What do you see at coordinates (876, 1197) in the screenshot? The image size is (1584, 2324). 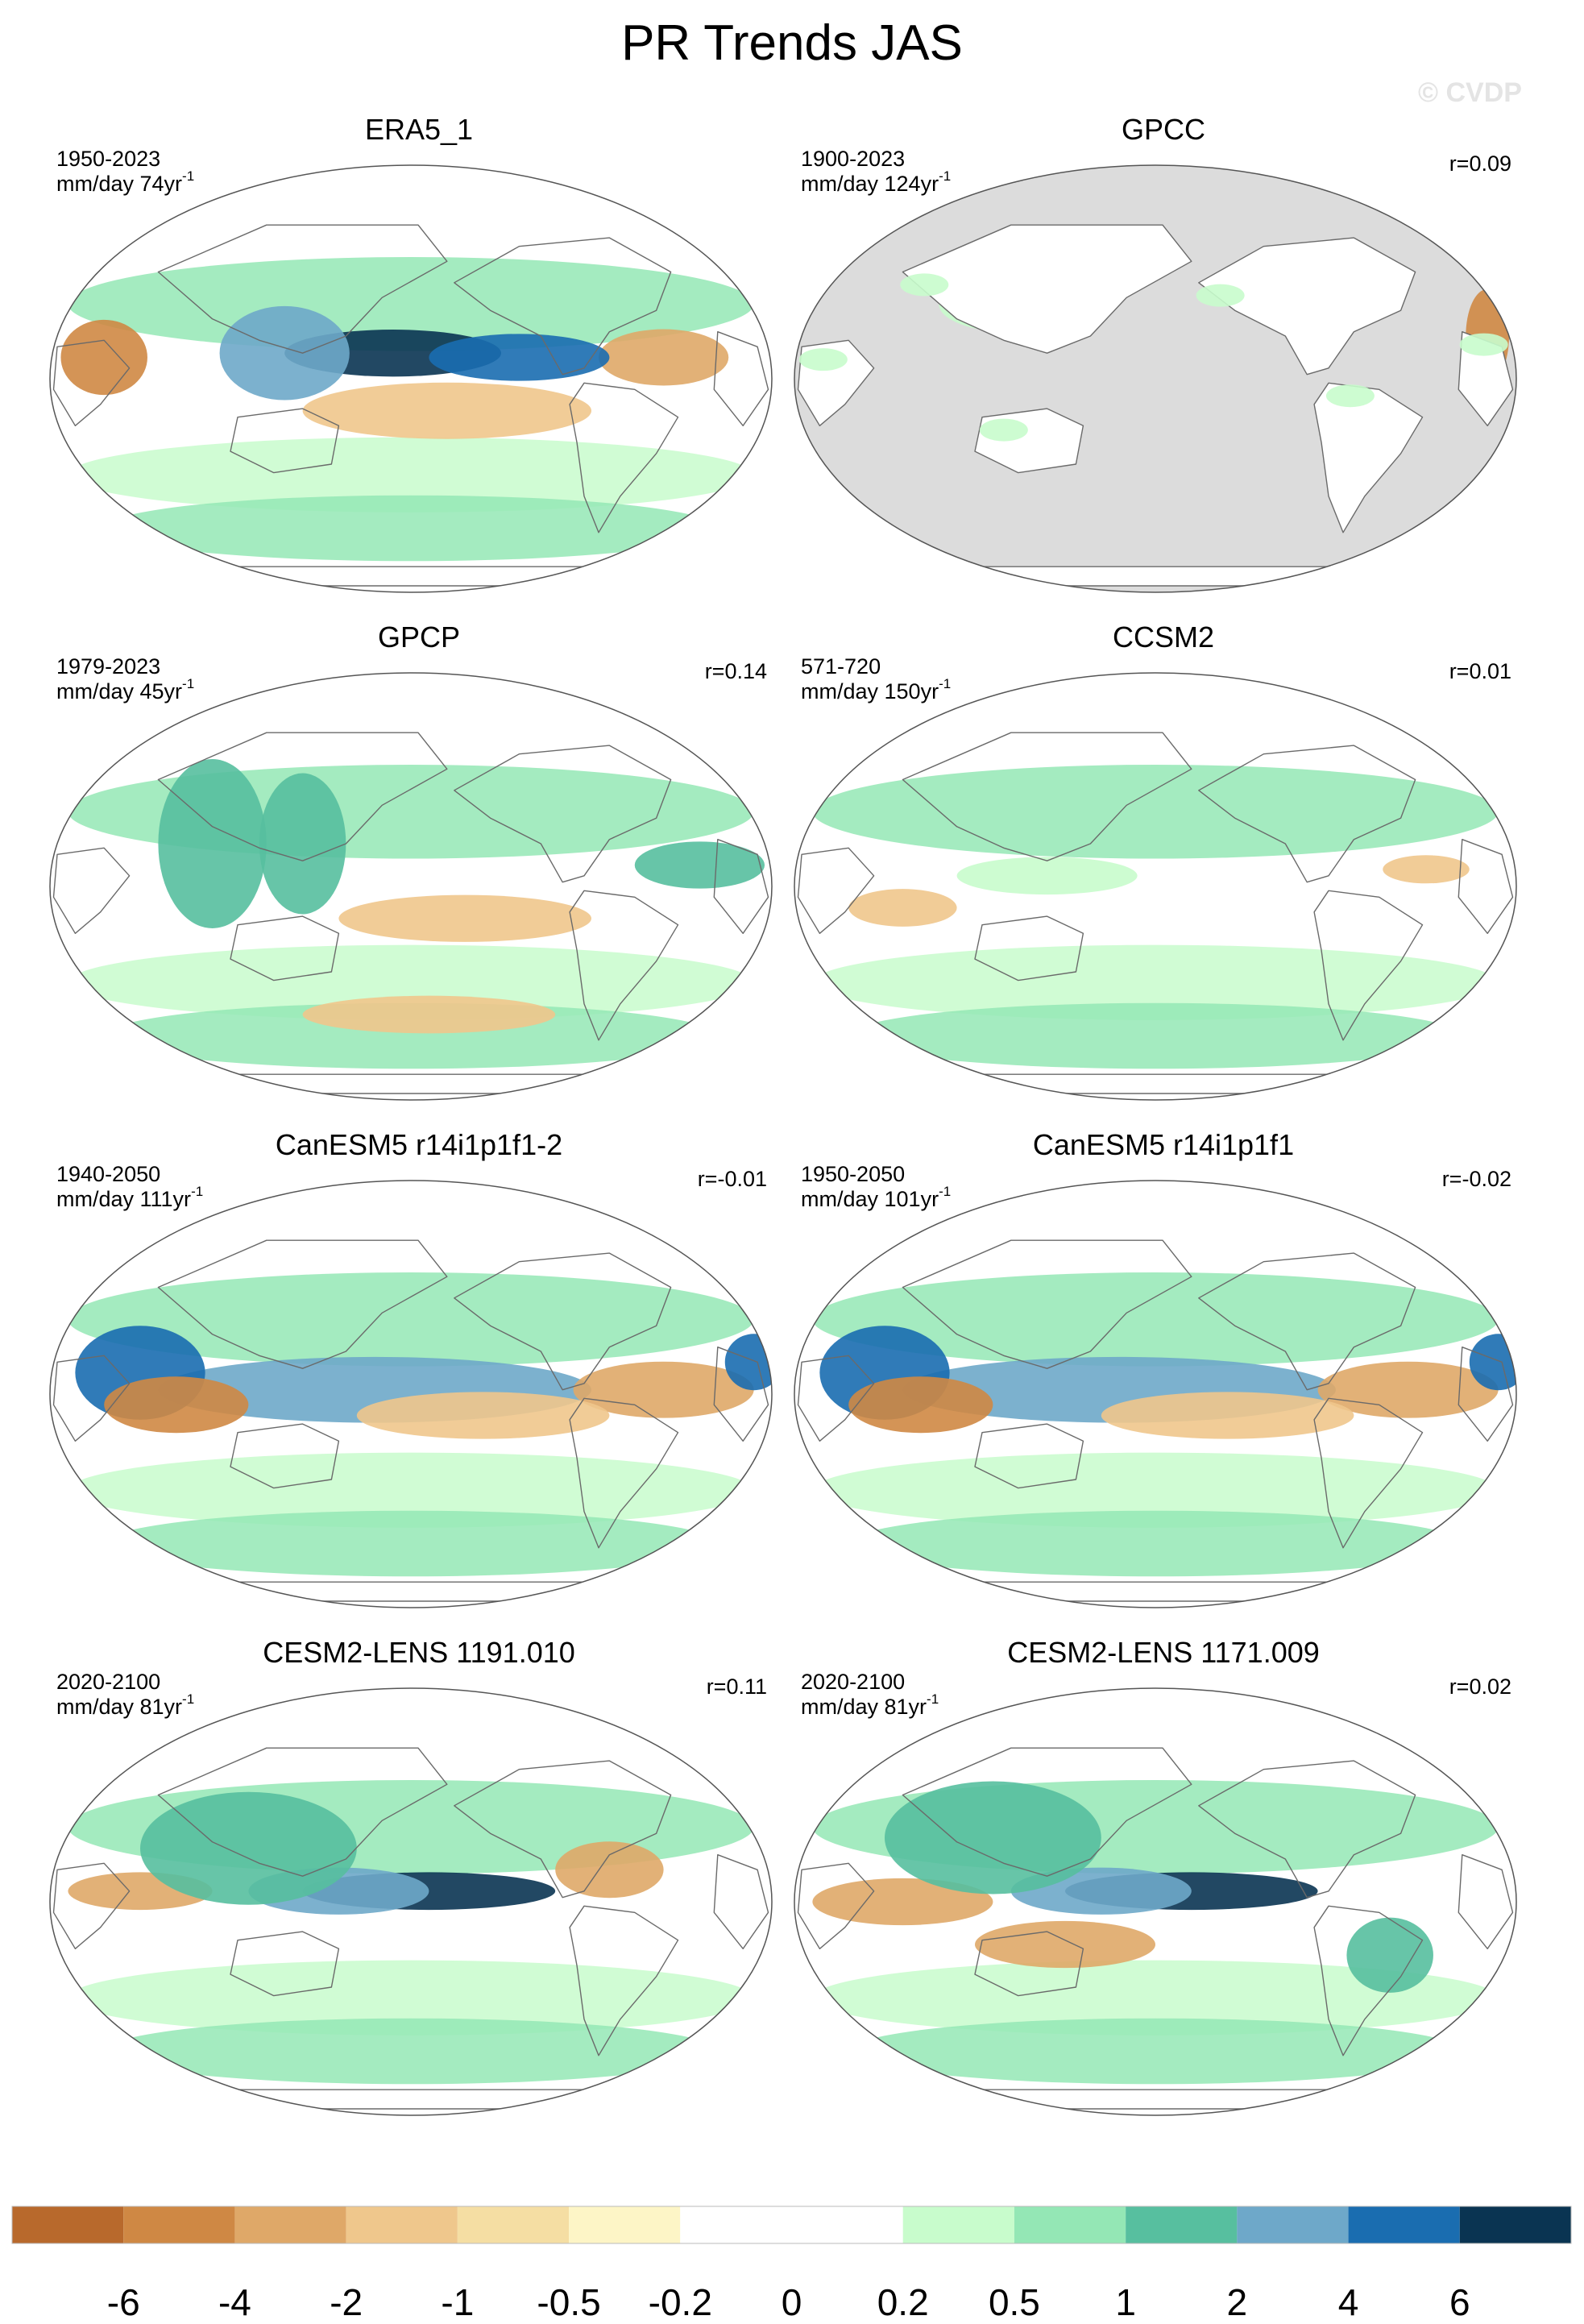 I see `units-label: mm/day 101yr-1` at bounding box center [876, 1197].